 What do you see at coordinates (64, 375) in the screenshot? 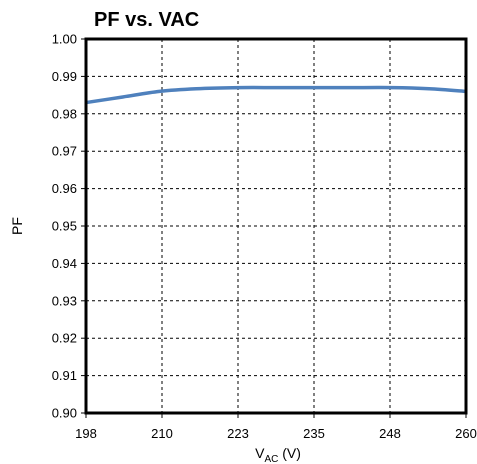
I see `y-tick-label: 0.91` at bounding box center [64, 375].